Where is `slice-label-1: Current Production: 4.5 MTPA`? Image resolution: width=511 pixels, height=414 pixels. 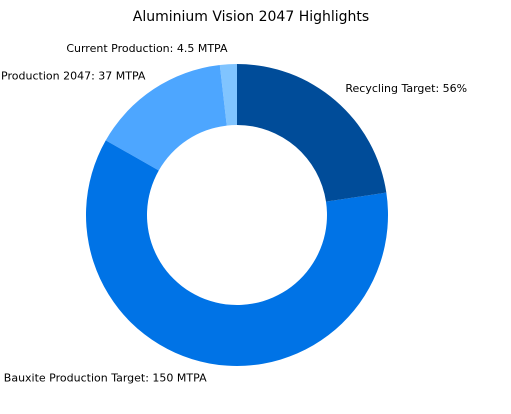 slice-label-1: Current Production: 4.5 MTPA is located at coordinates (147, 48).